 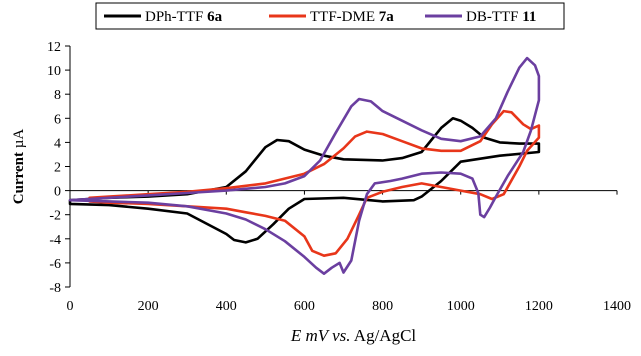 I want to click on y-tick-label: -8, so click(x=55, y=288).